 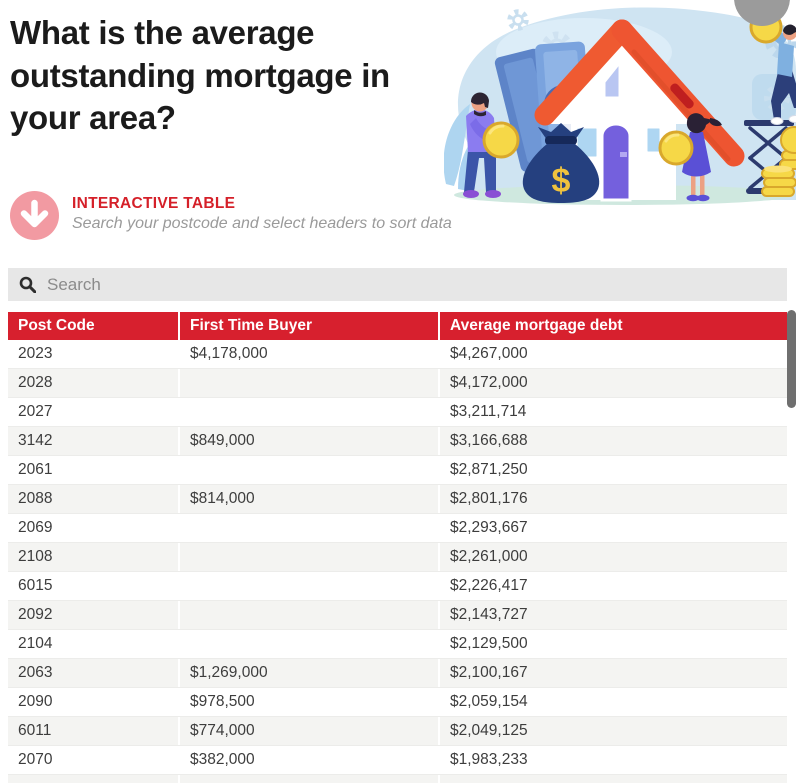 I want to click on cell-first-time-buyer: $382,000, so click(x=308, y=760).